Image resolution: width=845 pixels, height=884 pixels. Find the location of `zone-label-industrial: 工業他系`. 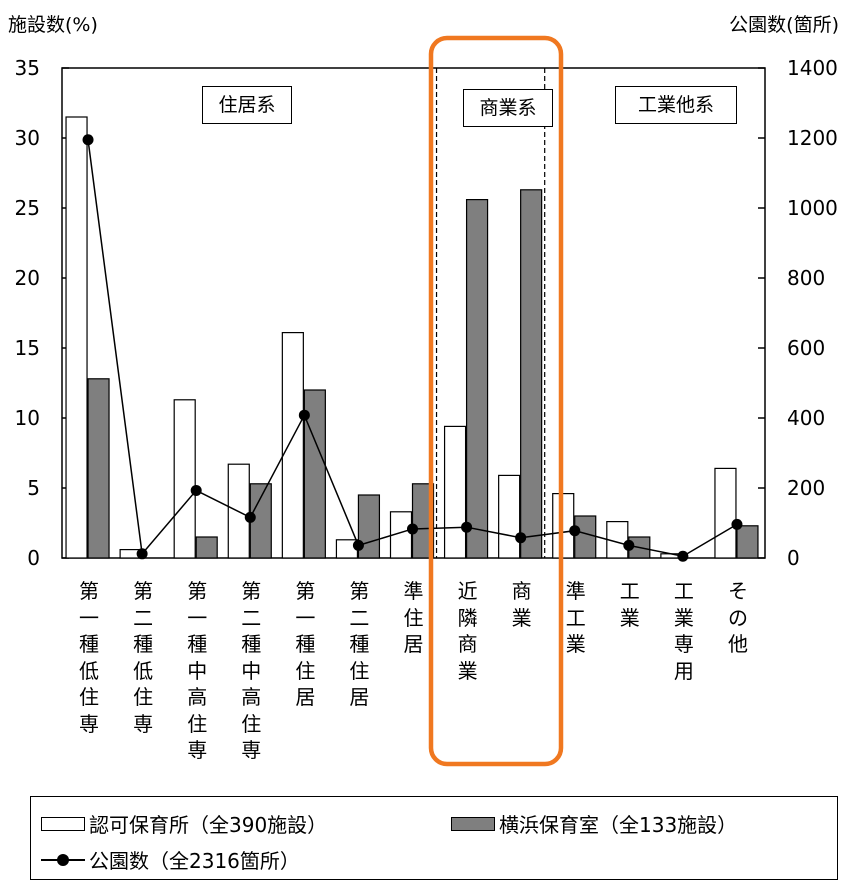

zone-label-industrial: 工業他系 is located at coordinates (676, 105).